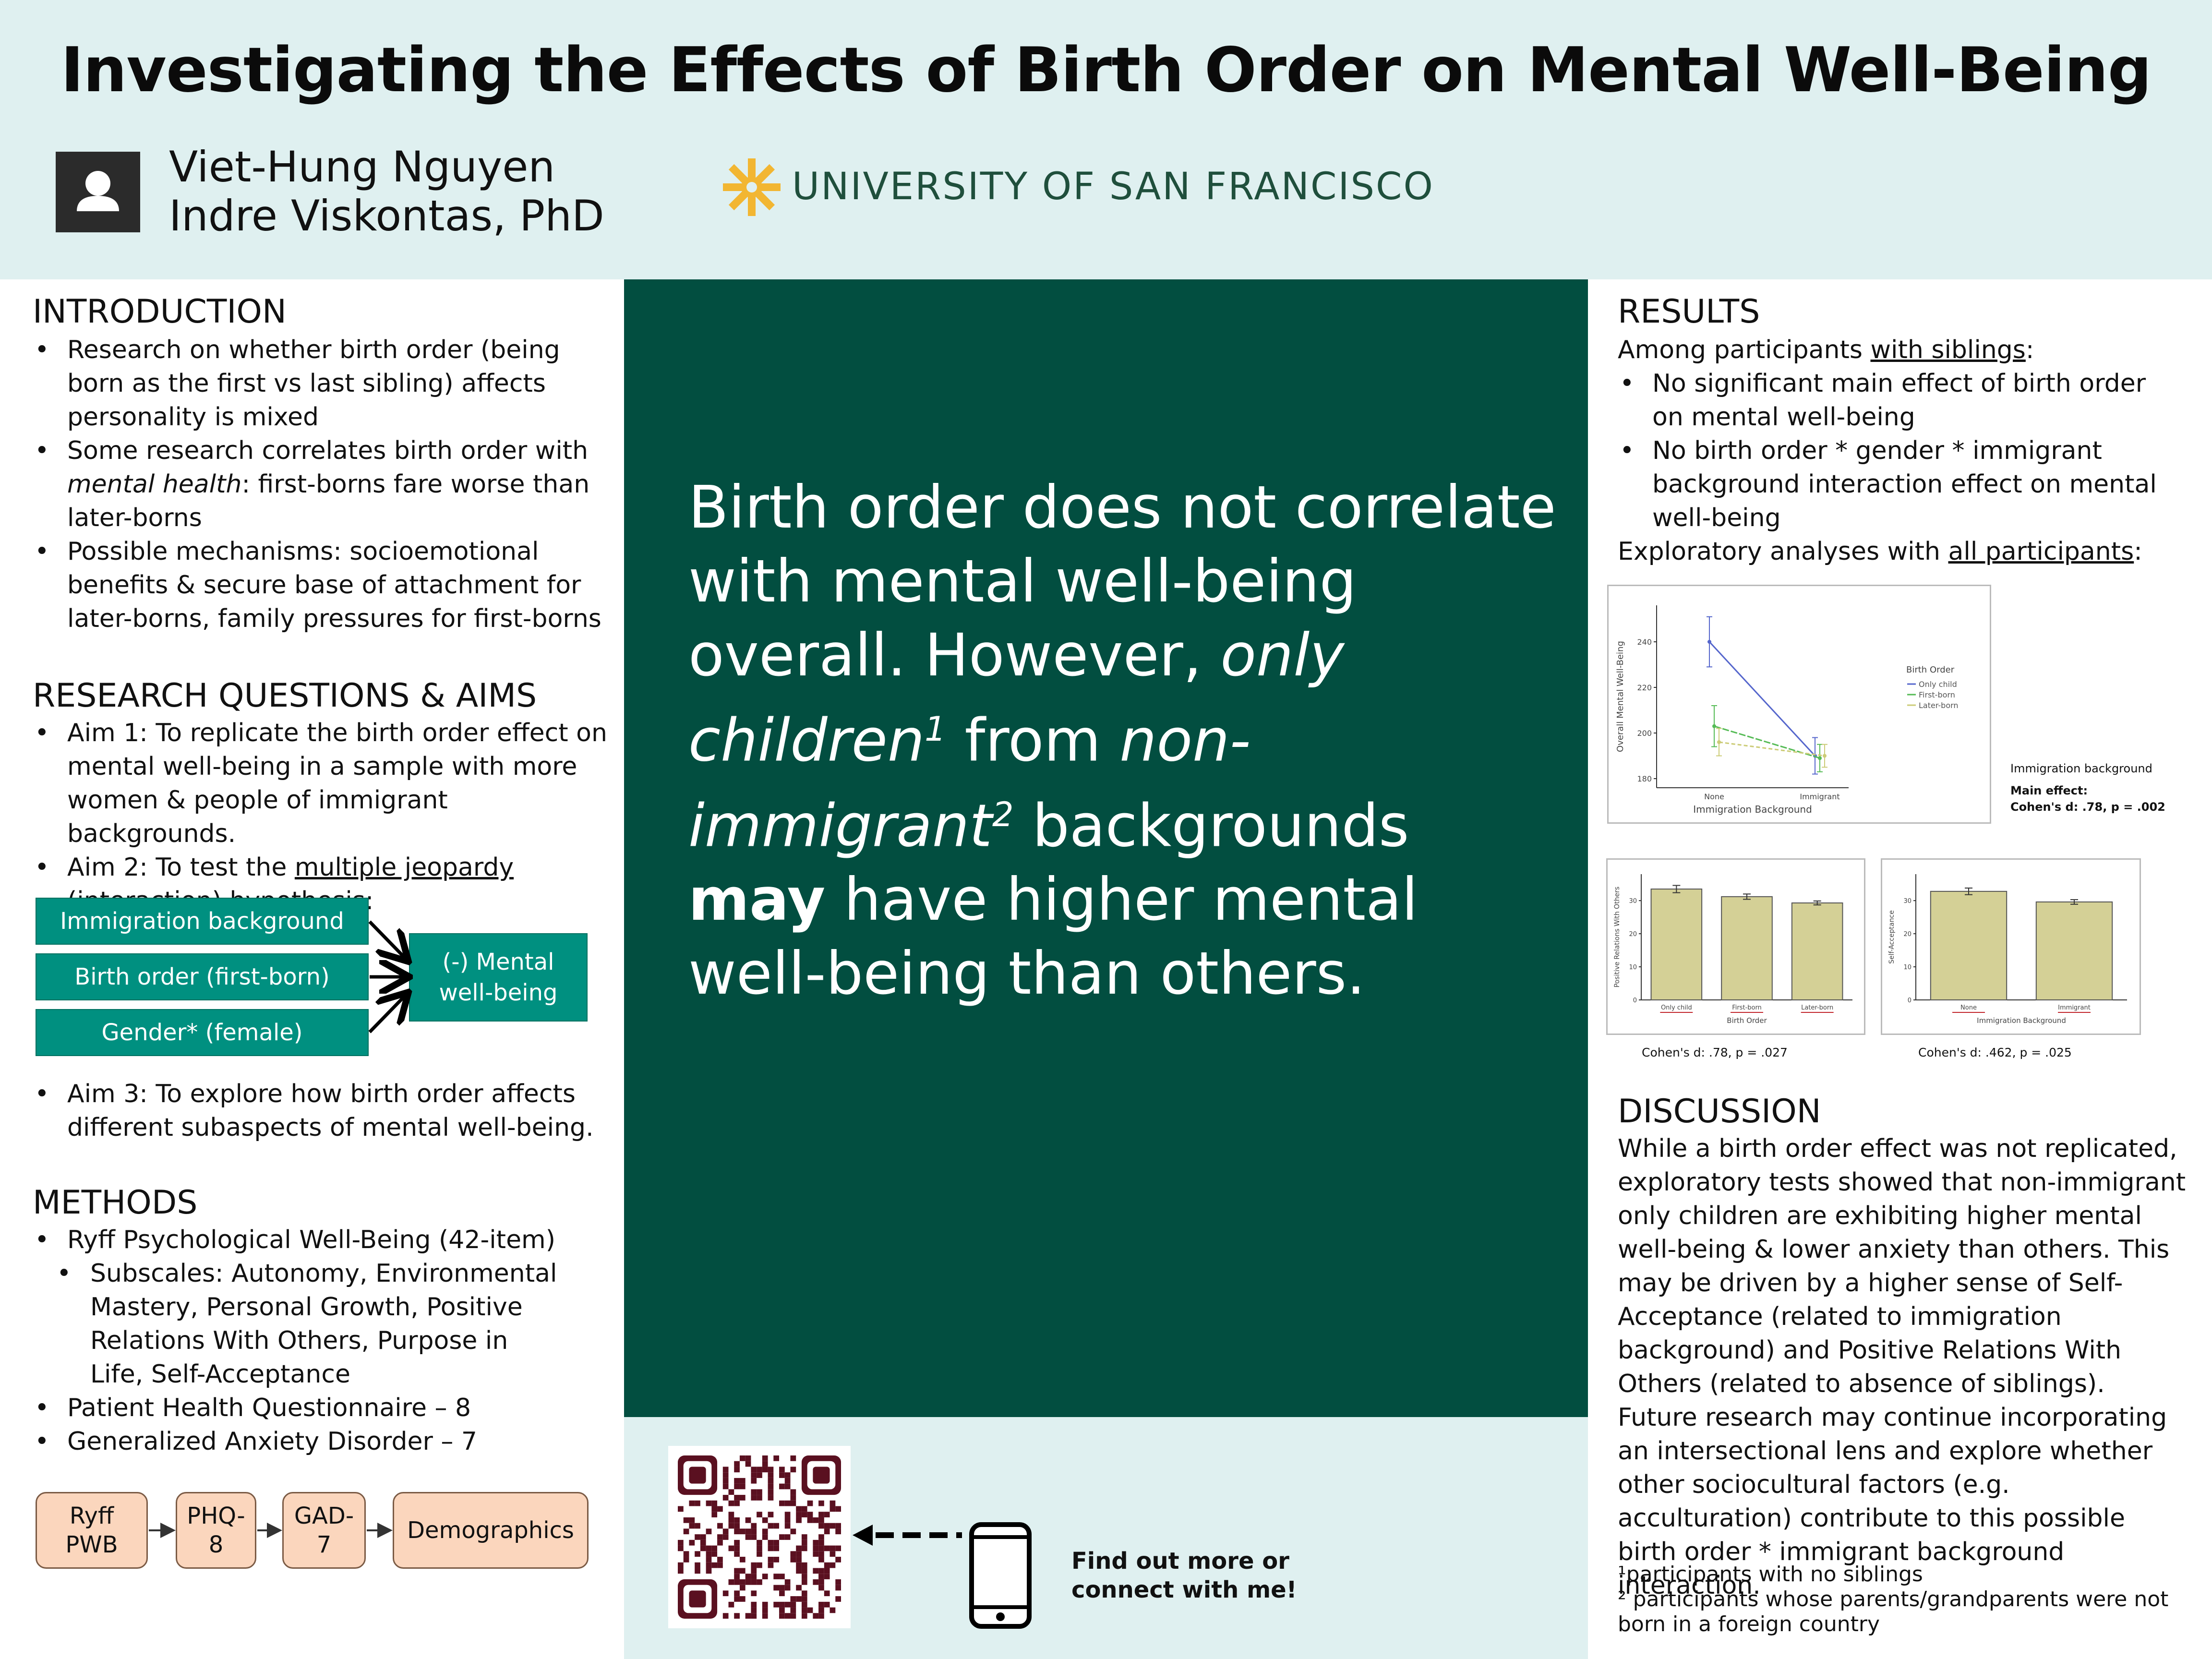 This screenshot has width=2212, height=1659. Describe the element at coordinates (1633, 967) in the screenshot. I see `y-tick-label: 10` at that location.